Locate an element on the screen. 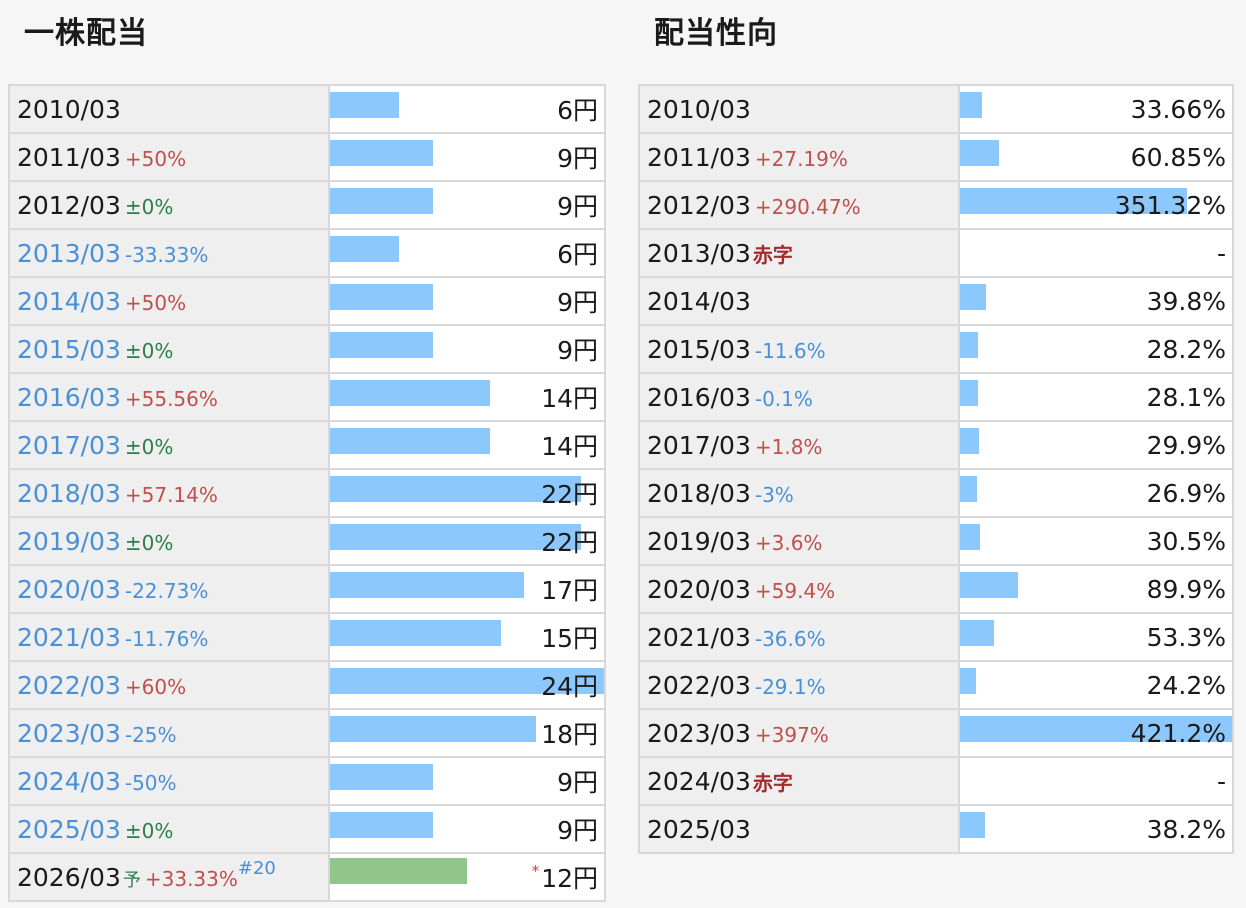  bar-cell: 17円 is located at coordinates (467, 589).